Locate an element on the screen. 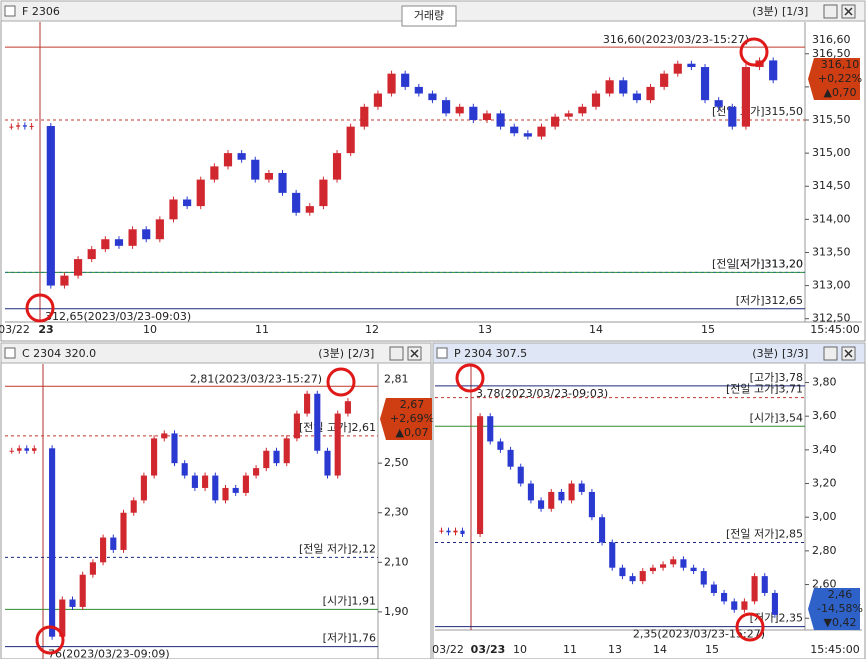  x-tick-label: 14 is located at coordinates (596, 329).